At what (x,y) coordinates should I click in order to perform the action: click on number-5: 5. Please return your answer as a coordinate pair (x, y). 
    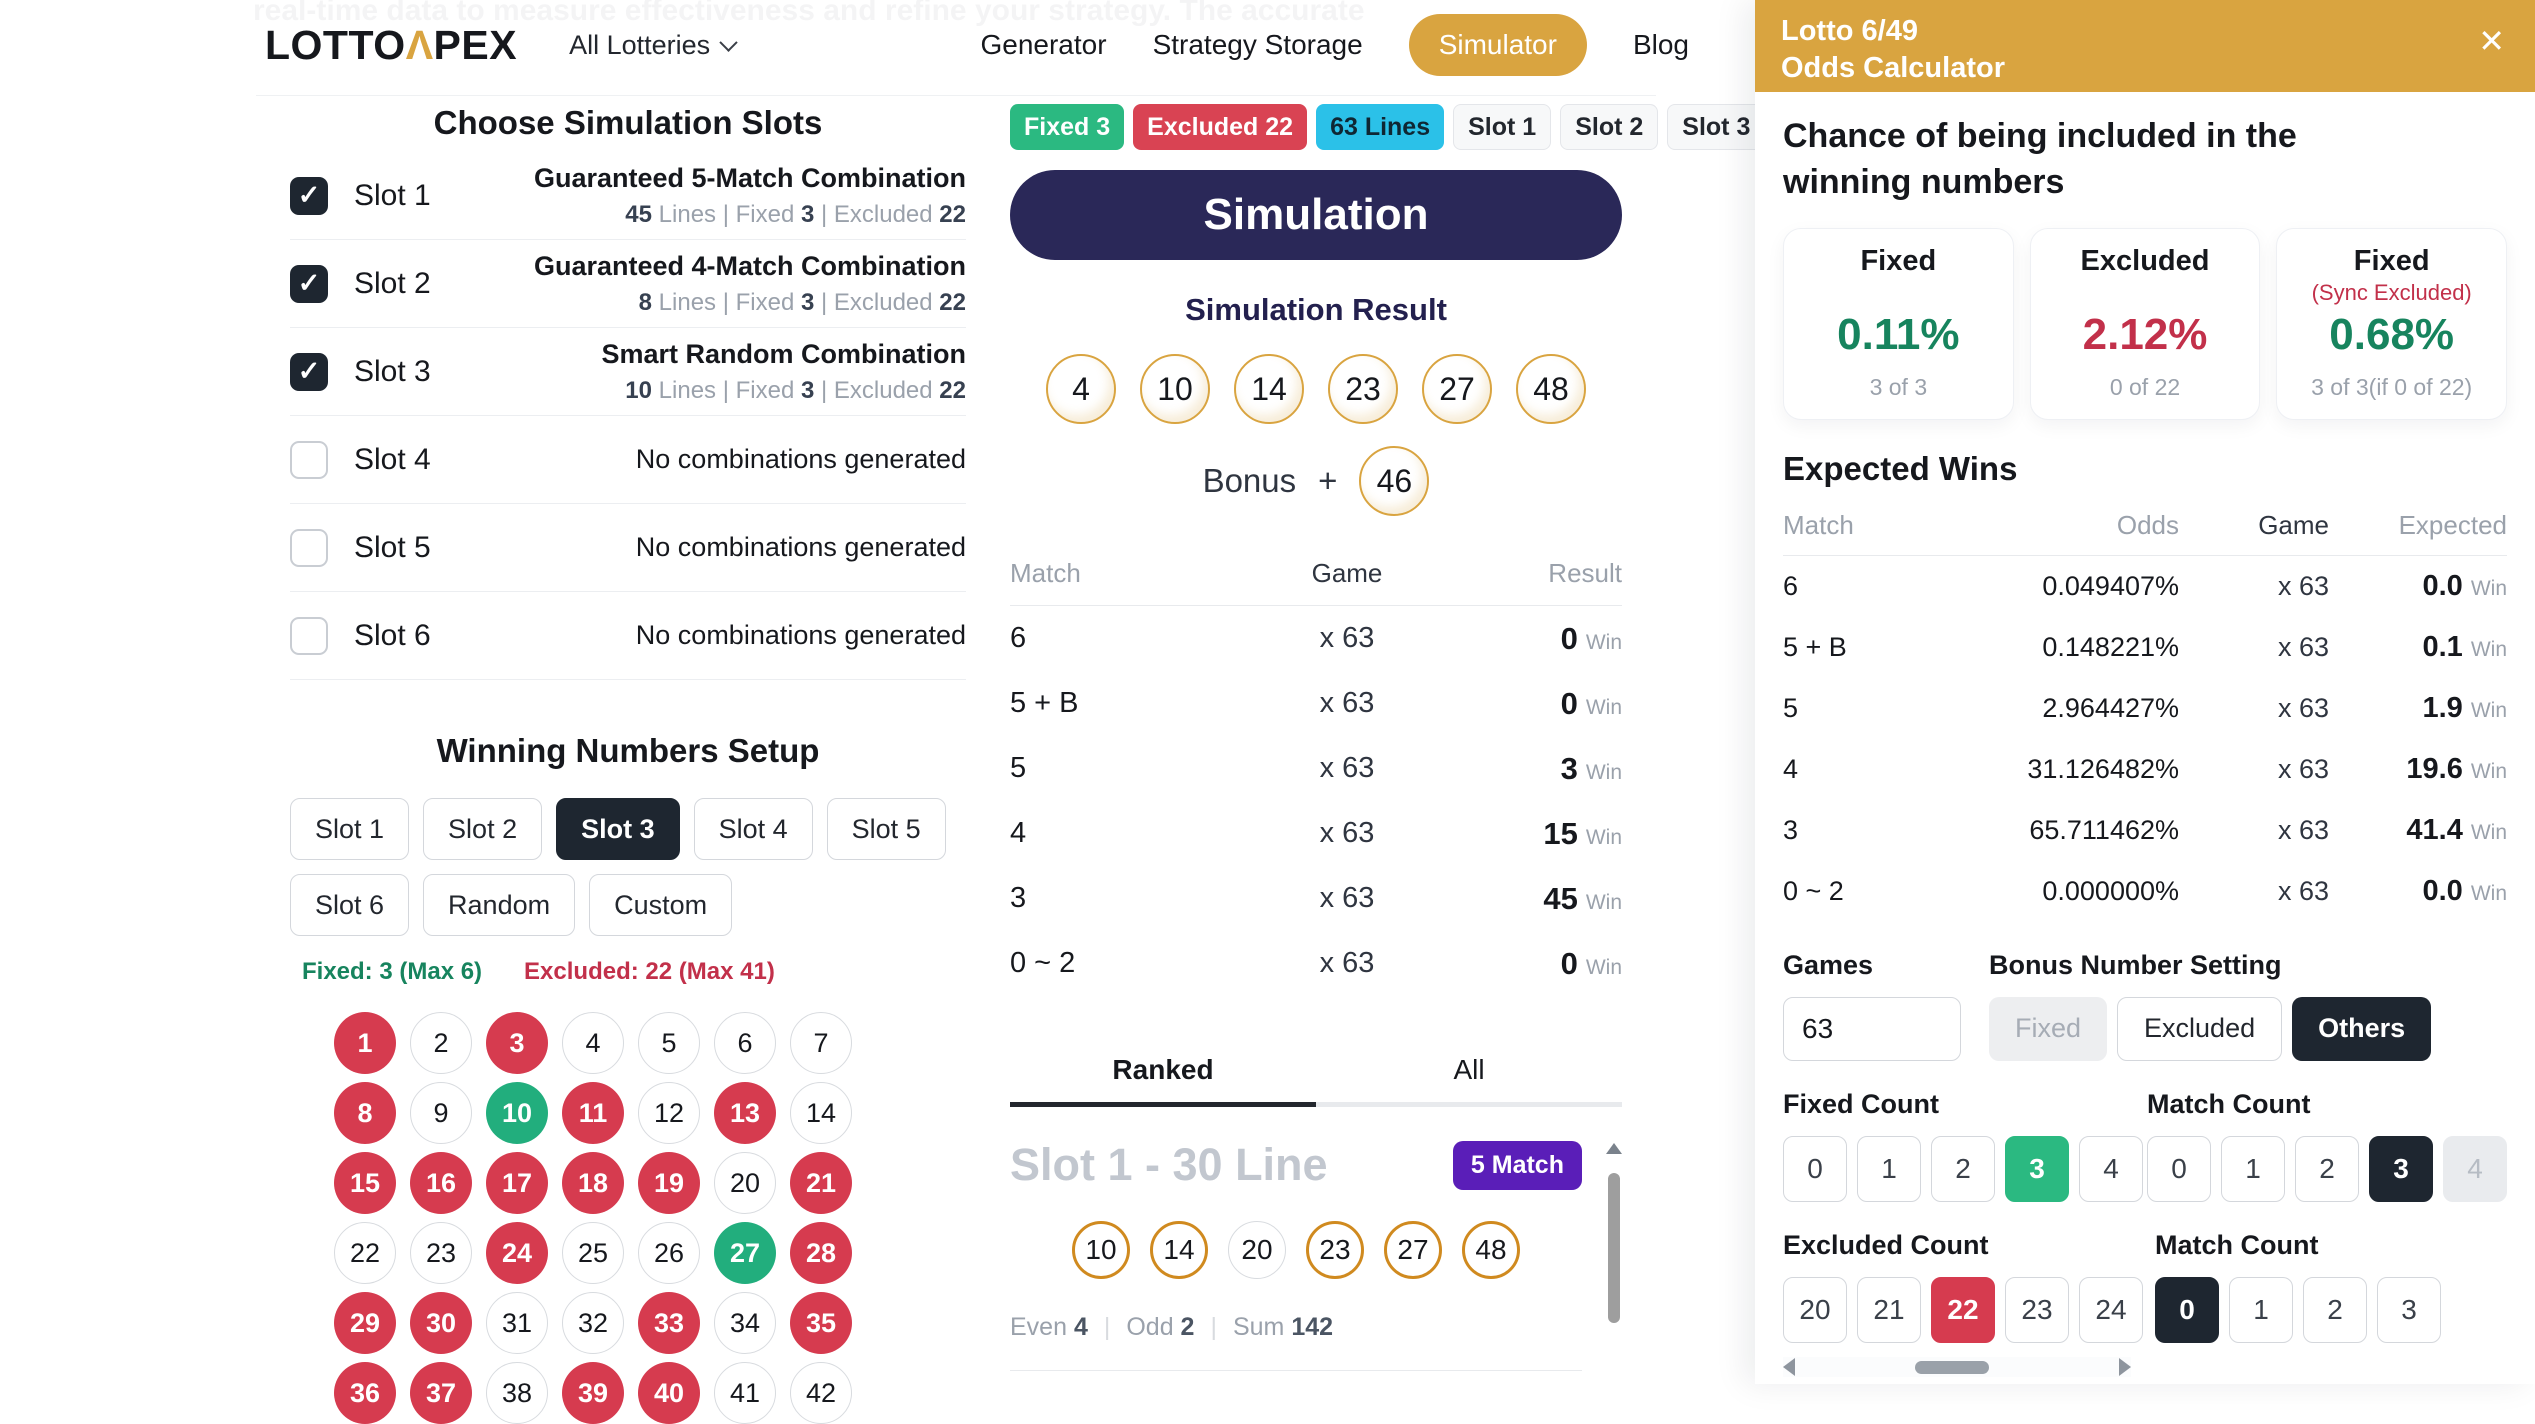
    Looking at the image, I should click on (669, 1043).